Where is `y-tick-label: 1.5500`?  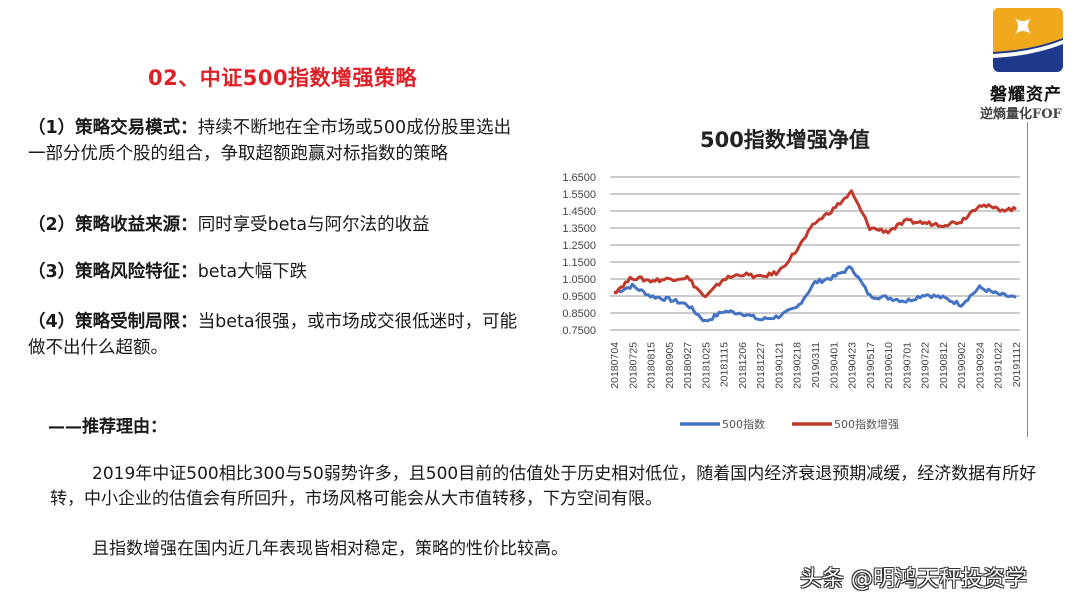
y-tick-label: 1.5500 is located at coordinates (579, 195).